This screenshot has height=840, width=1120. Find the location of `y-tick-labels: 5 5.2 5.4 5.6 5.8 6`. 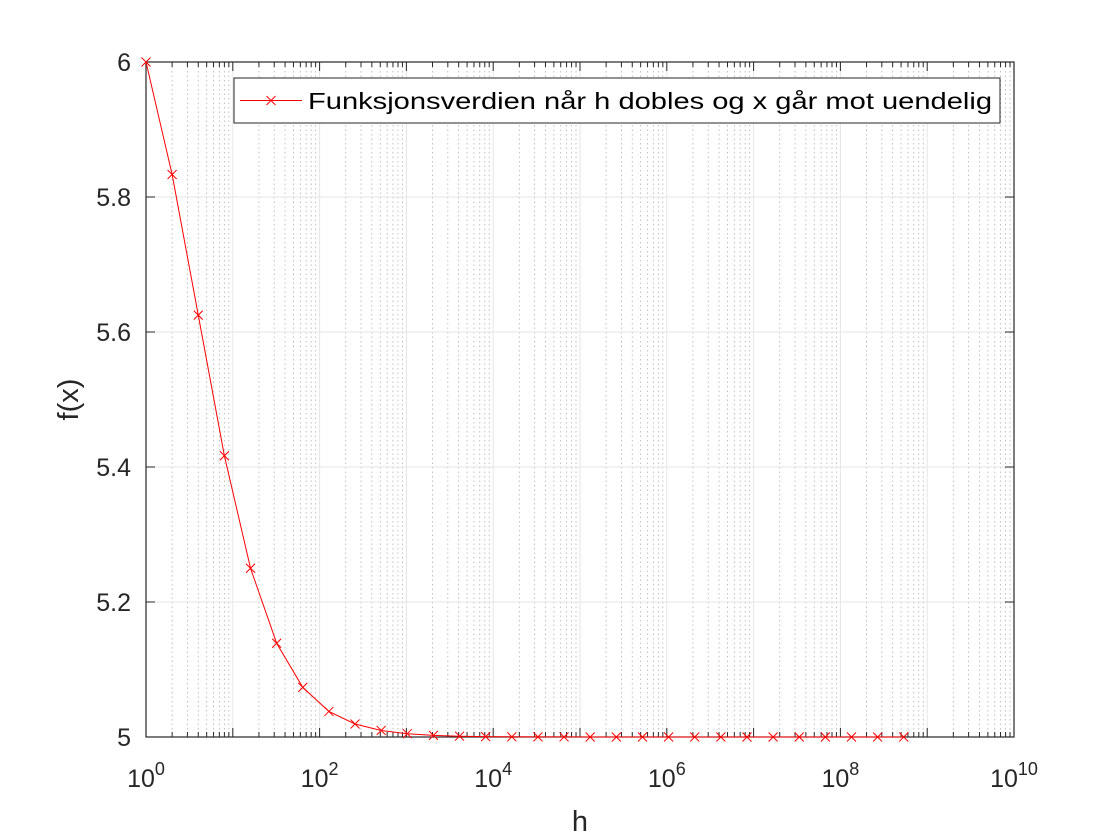

y-tick-labels: 5 5.2 5.4 5.6 5.8 6 is located at coordinates (113, 400).